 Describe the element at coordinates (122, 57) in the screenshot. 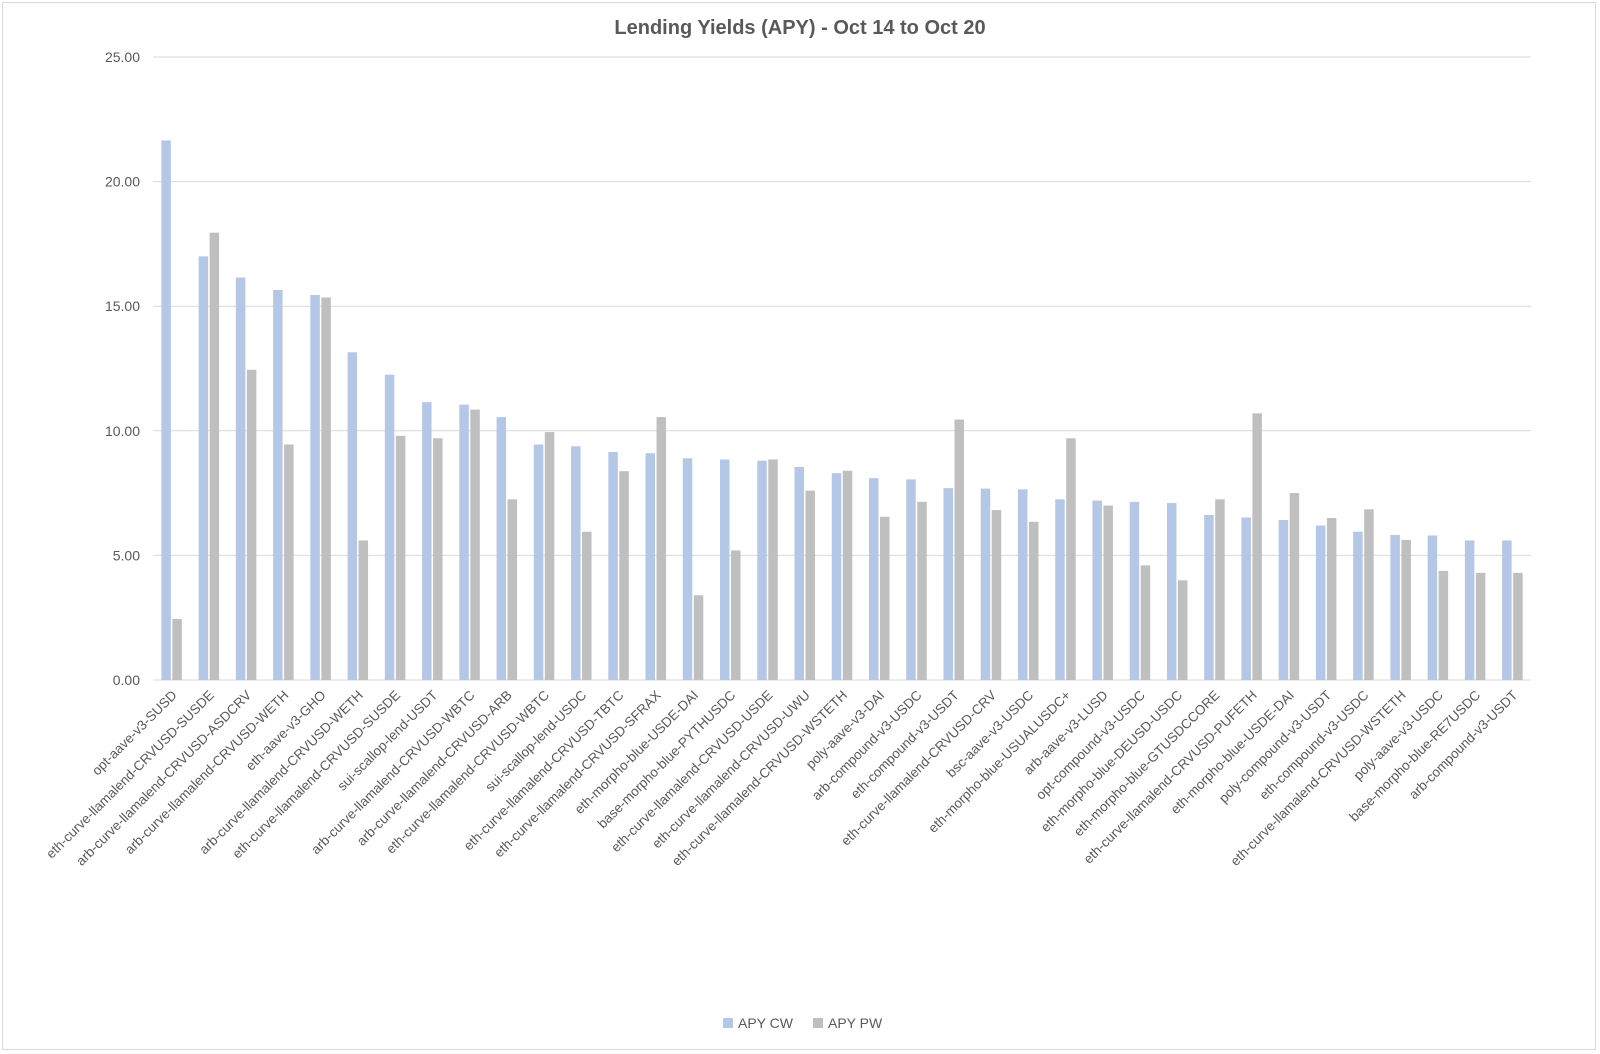

I see `y-tick-label: 25.00` at that location.